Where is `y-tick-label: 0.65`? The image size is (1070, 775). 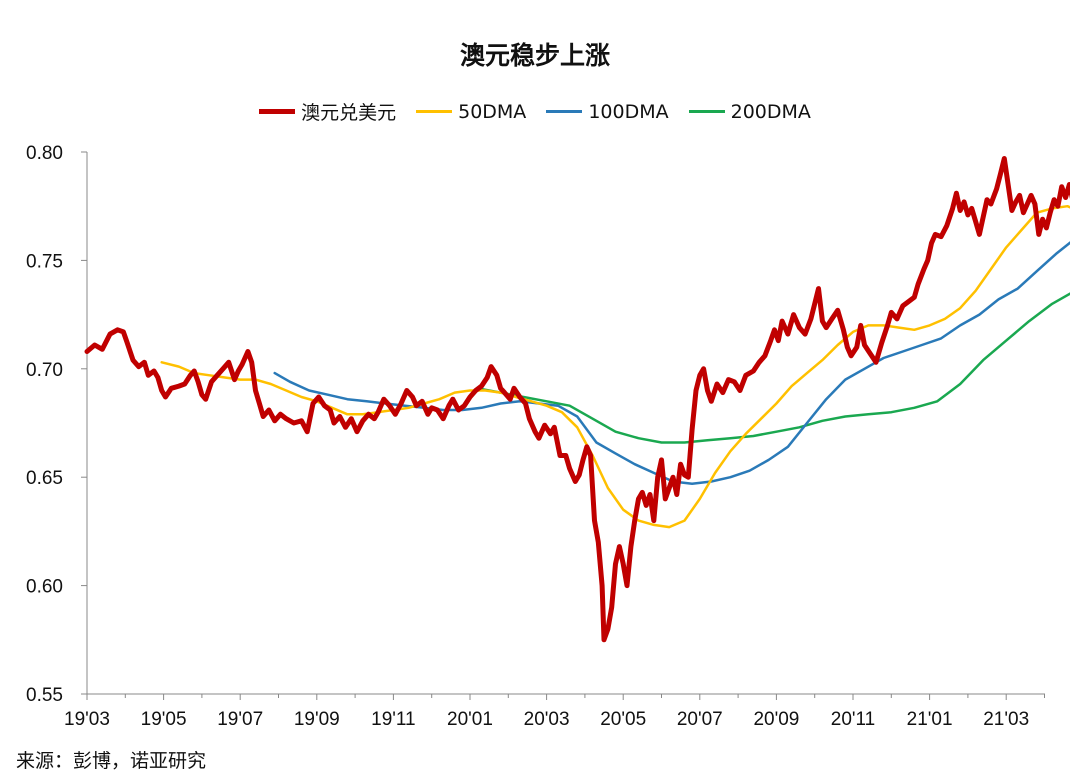 y-tick-label: 0.65 is located at coordinates (44, 478).